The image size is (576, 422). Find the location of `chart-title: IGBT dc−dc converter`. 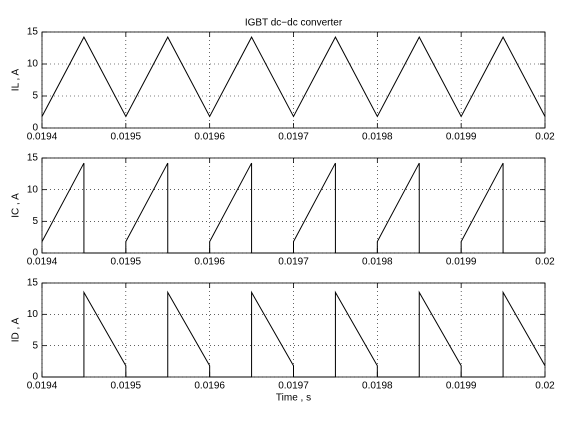

chart-title: IGBT dc−dc converter is located at coordinates (294, 23).